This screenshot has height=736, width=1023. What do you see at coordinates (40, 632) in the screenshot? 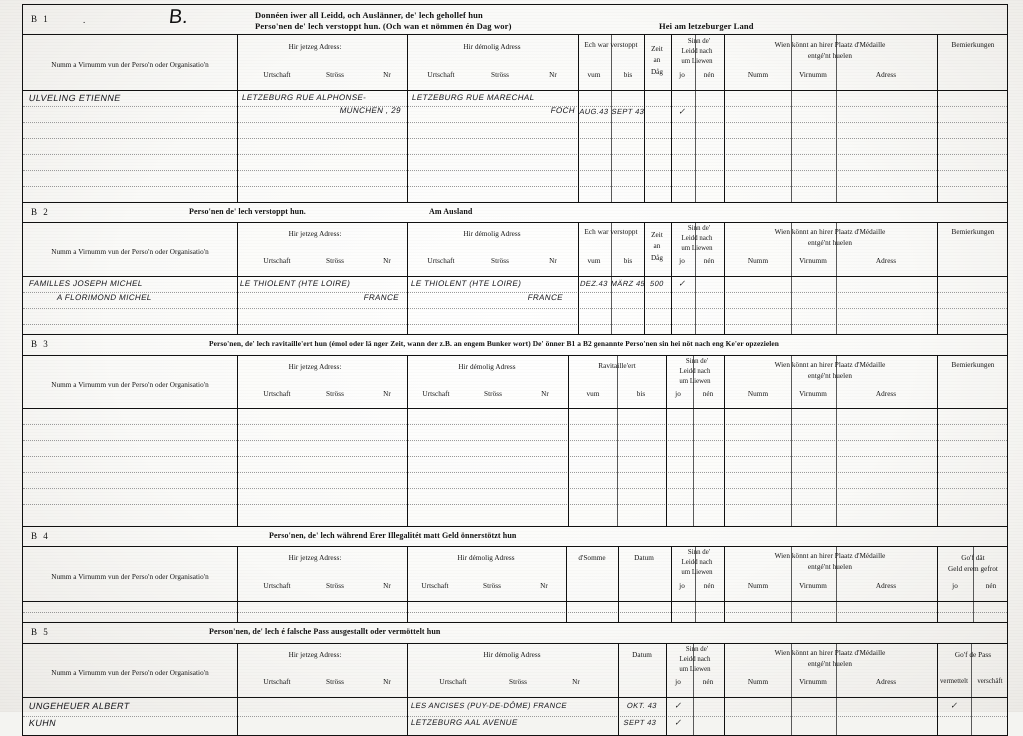
I see `section-b5-id: B 5` at bounding box center [40, 632].